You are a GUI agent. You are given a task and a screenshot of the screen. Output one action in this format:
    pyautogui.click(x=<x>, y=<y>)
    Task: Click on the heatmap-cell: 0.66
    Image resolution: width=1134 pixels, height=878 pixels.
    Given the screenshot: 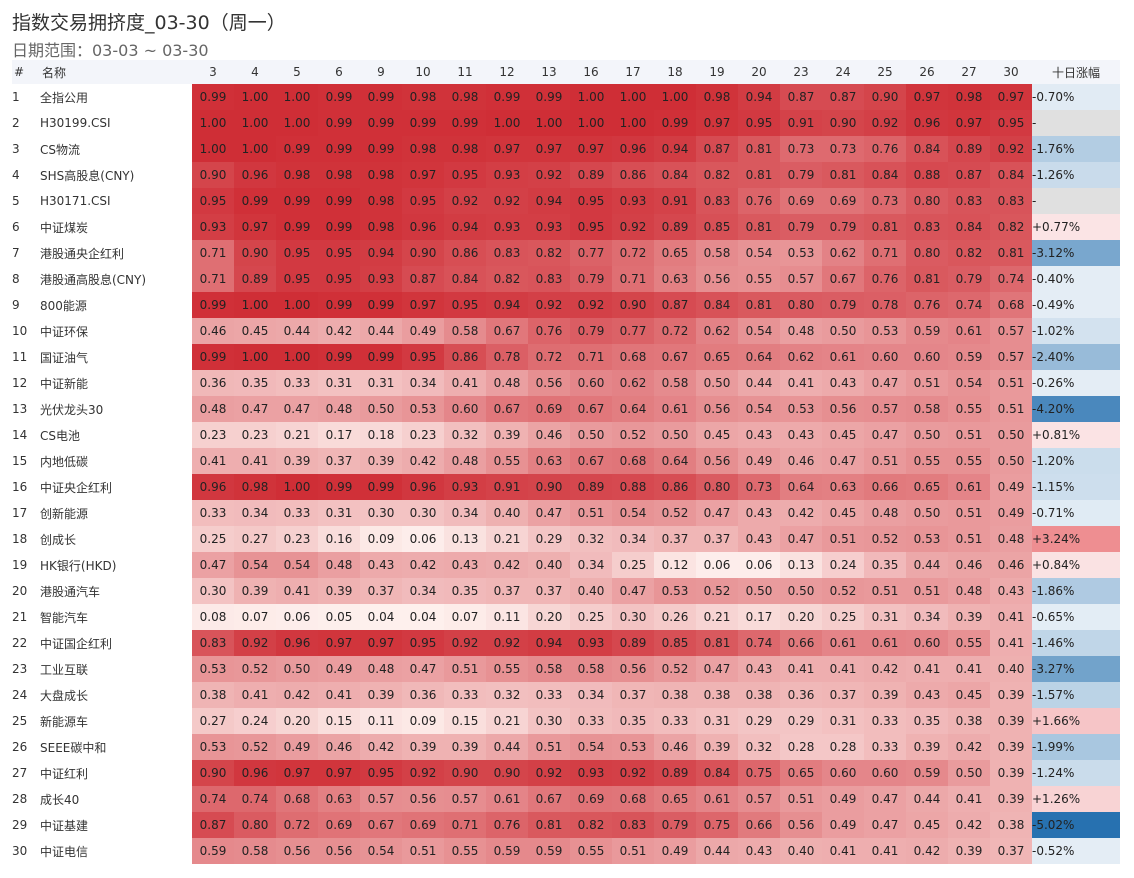 What is the action you would take?
    pyautogui.click(x=801, y=643)
    